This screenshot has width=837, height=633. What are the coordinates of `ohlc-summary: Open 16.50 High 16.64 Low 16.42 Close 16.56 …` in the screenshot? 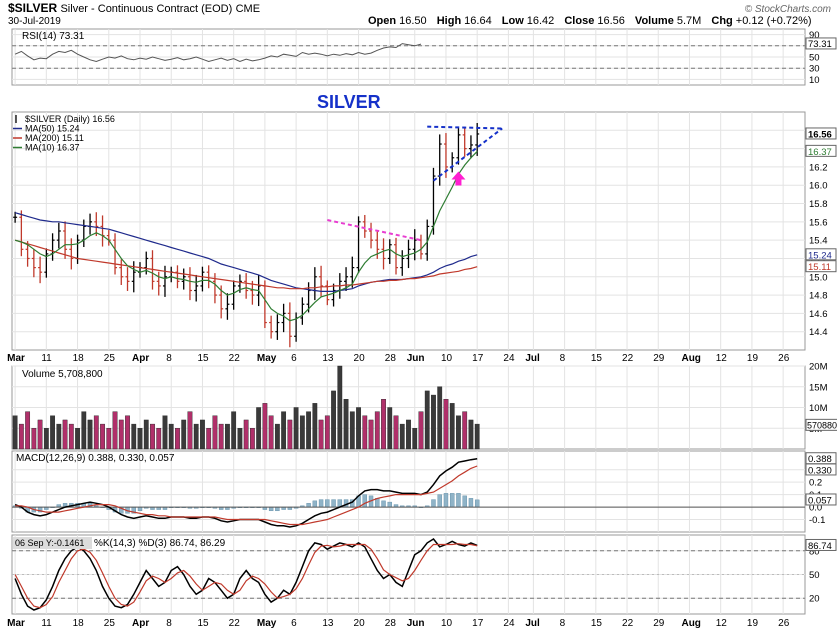 It's located at (593, 21).